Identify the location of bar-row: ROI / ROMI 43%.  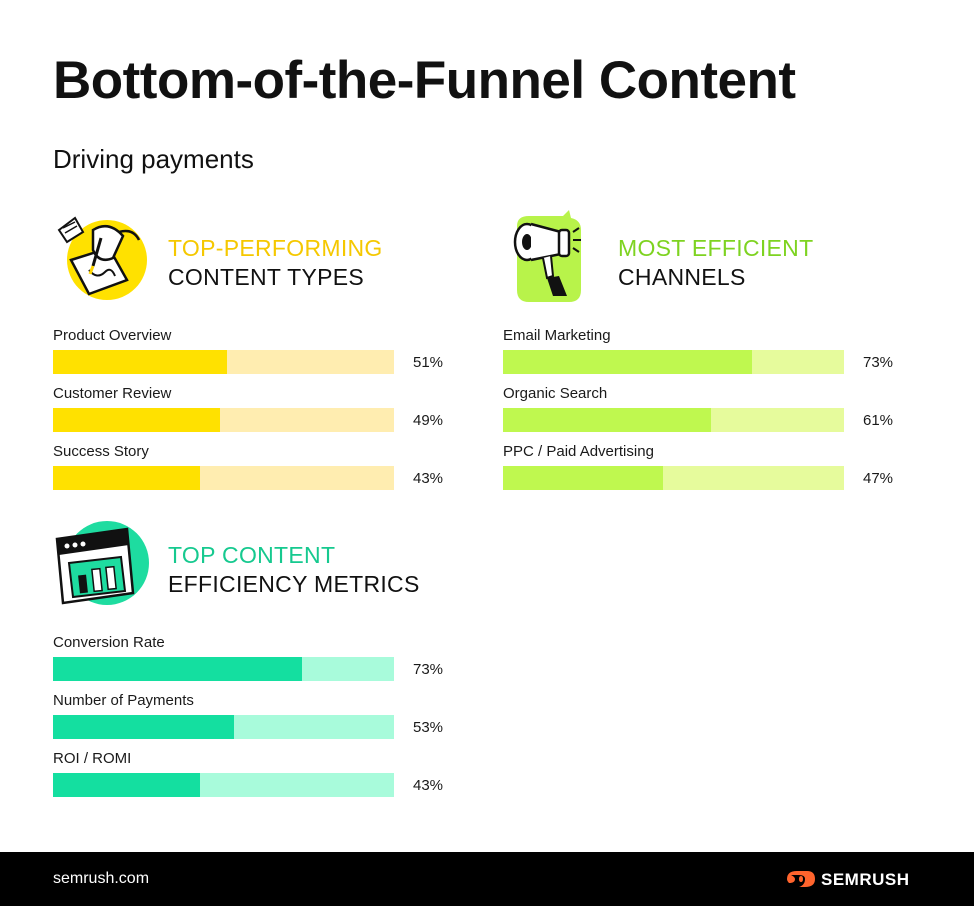
(253, 773).